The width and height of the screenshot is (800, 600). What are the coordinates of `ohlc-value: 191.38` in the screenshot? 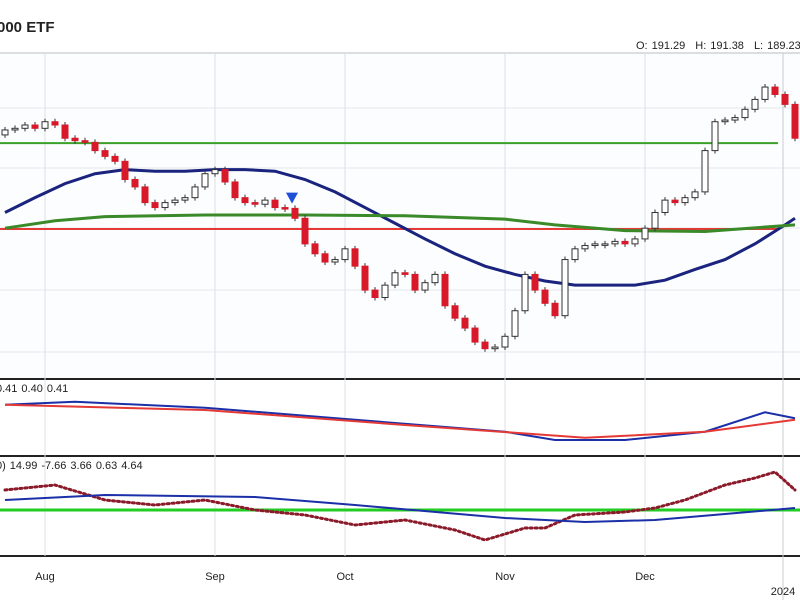 It's located at (727, 46).